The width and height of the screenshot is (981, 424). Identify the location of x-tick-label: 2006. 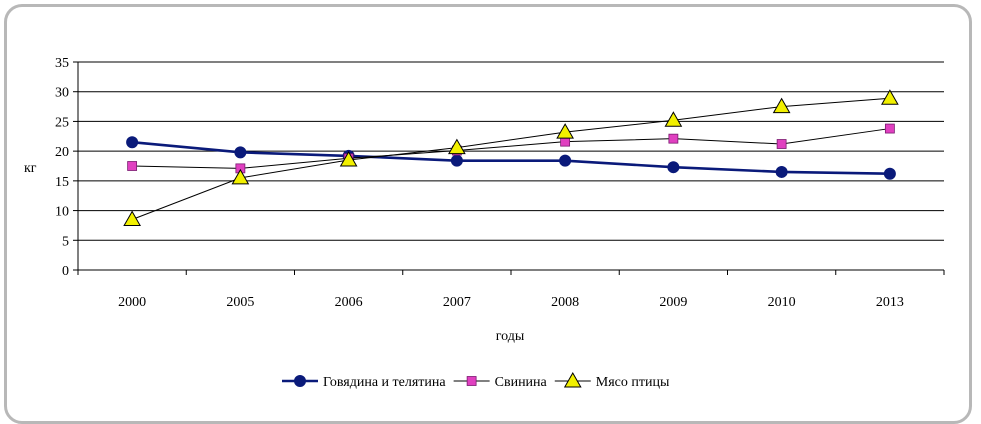
(349, 302).